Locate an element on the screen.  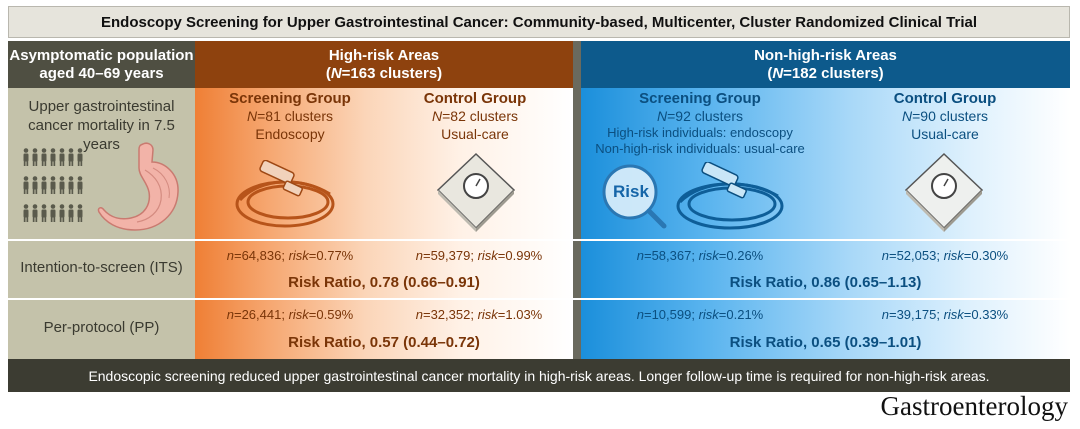
non-high-risk-header: Non-high-risk Areas (N=182 clusters) is located at coordinates (825, 64).